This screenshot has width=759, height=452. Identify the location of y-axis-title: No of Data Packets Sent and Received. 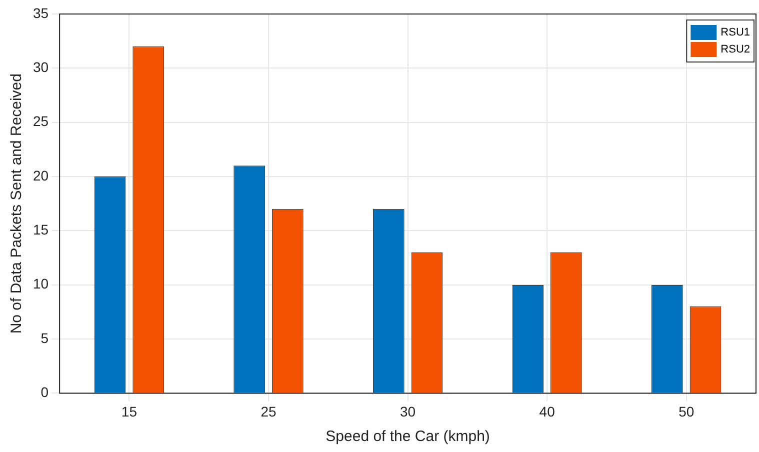
(17, 204).